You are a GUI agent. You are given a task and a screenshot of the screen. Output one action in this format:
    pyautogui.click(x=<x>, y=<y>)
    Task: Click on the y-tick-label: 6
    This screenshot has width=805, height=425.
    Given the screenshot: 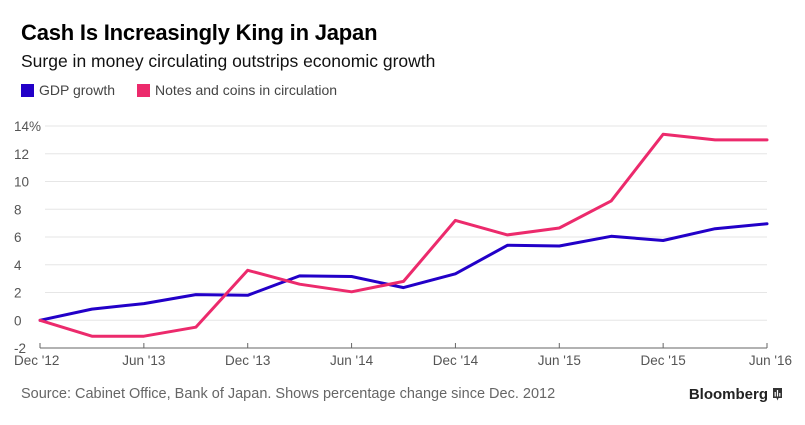 What is the action you would take?
    pyautogui.click(x=18, y=237)
    